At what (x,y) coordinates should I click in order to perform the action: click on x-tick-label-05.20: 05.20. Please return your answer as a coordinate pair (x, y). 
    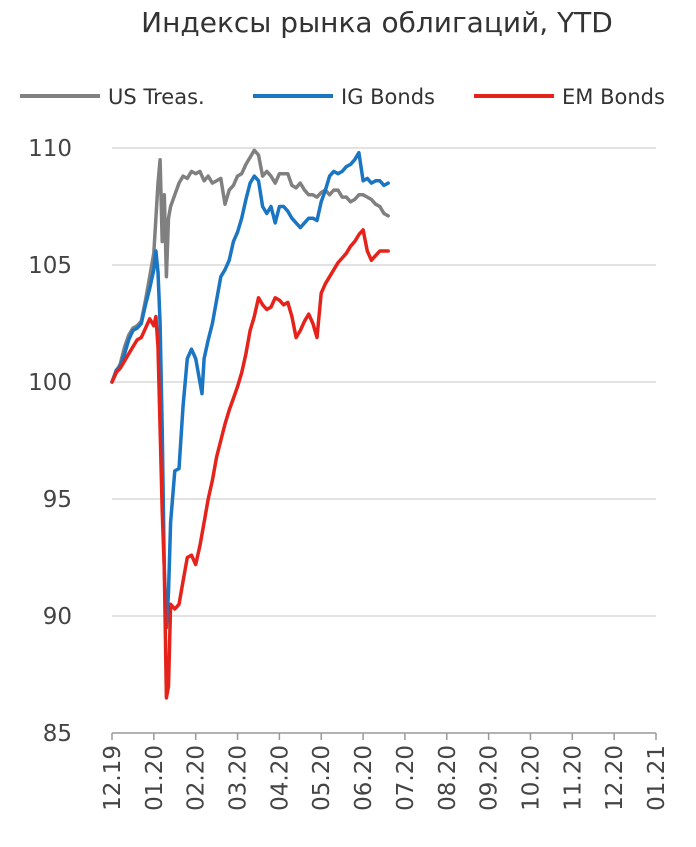
    Looking at the image, I should click on (322, 778).